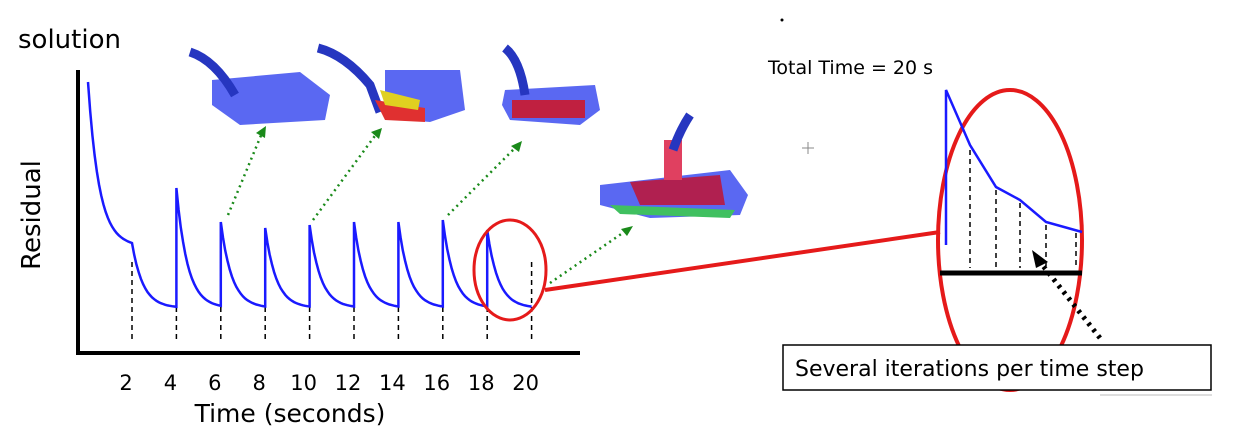 This screenshot has width=1241, height=443. I want to click on y-axis-label: Residual, so click(32, 215).